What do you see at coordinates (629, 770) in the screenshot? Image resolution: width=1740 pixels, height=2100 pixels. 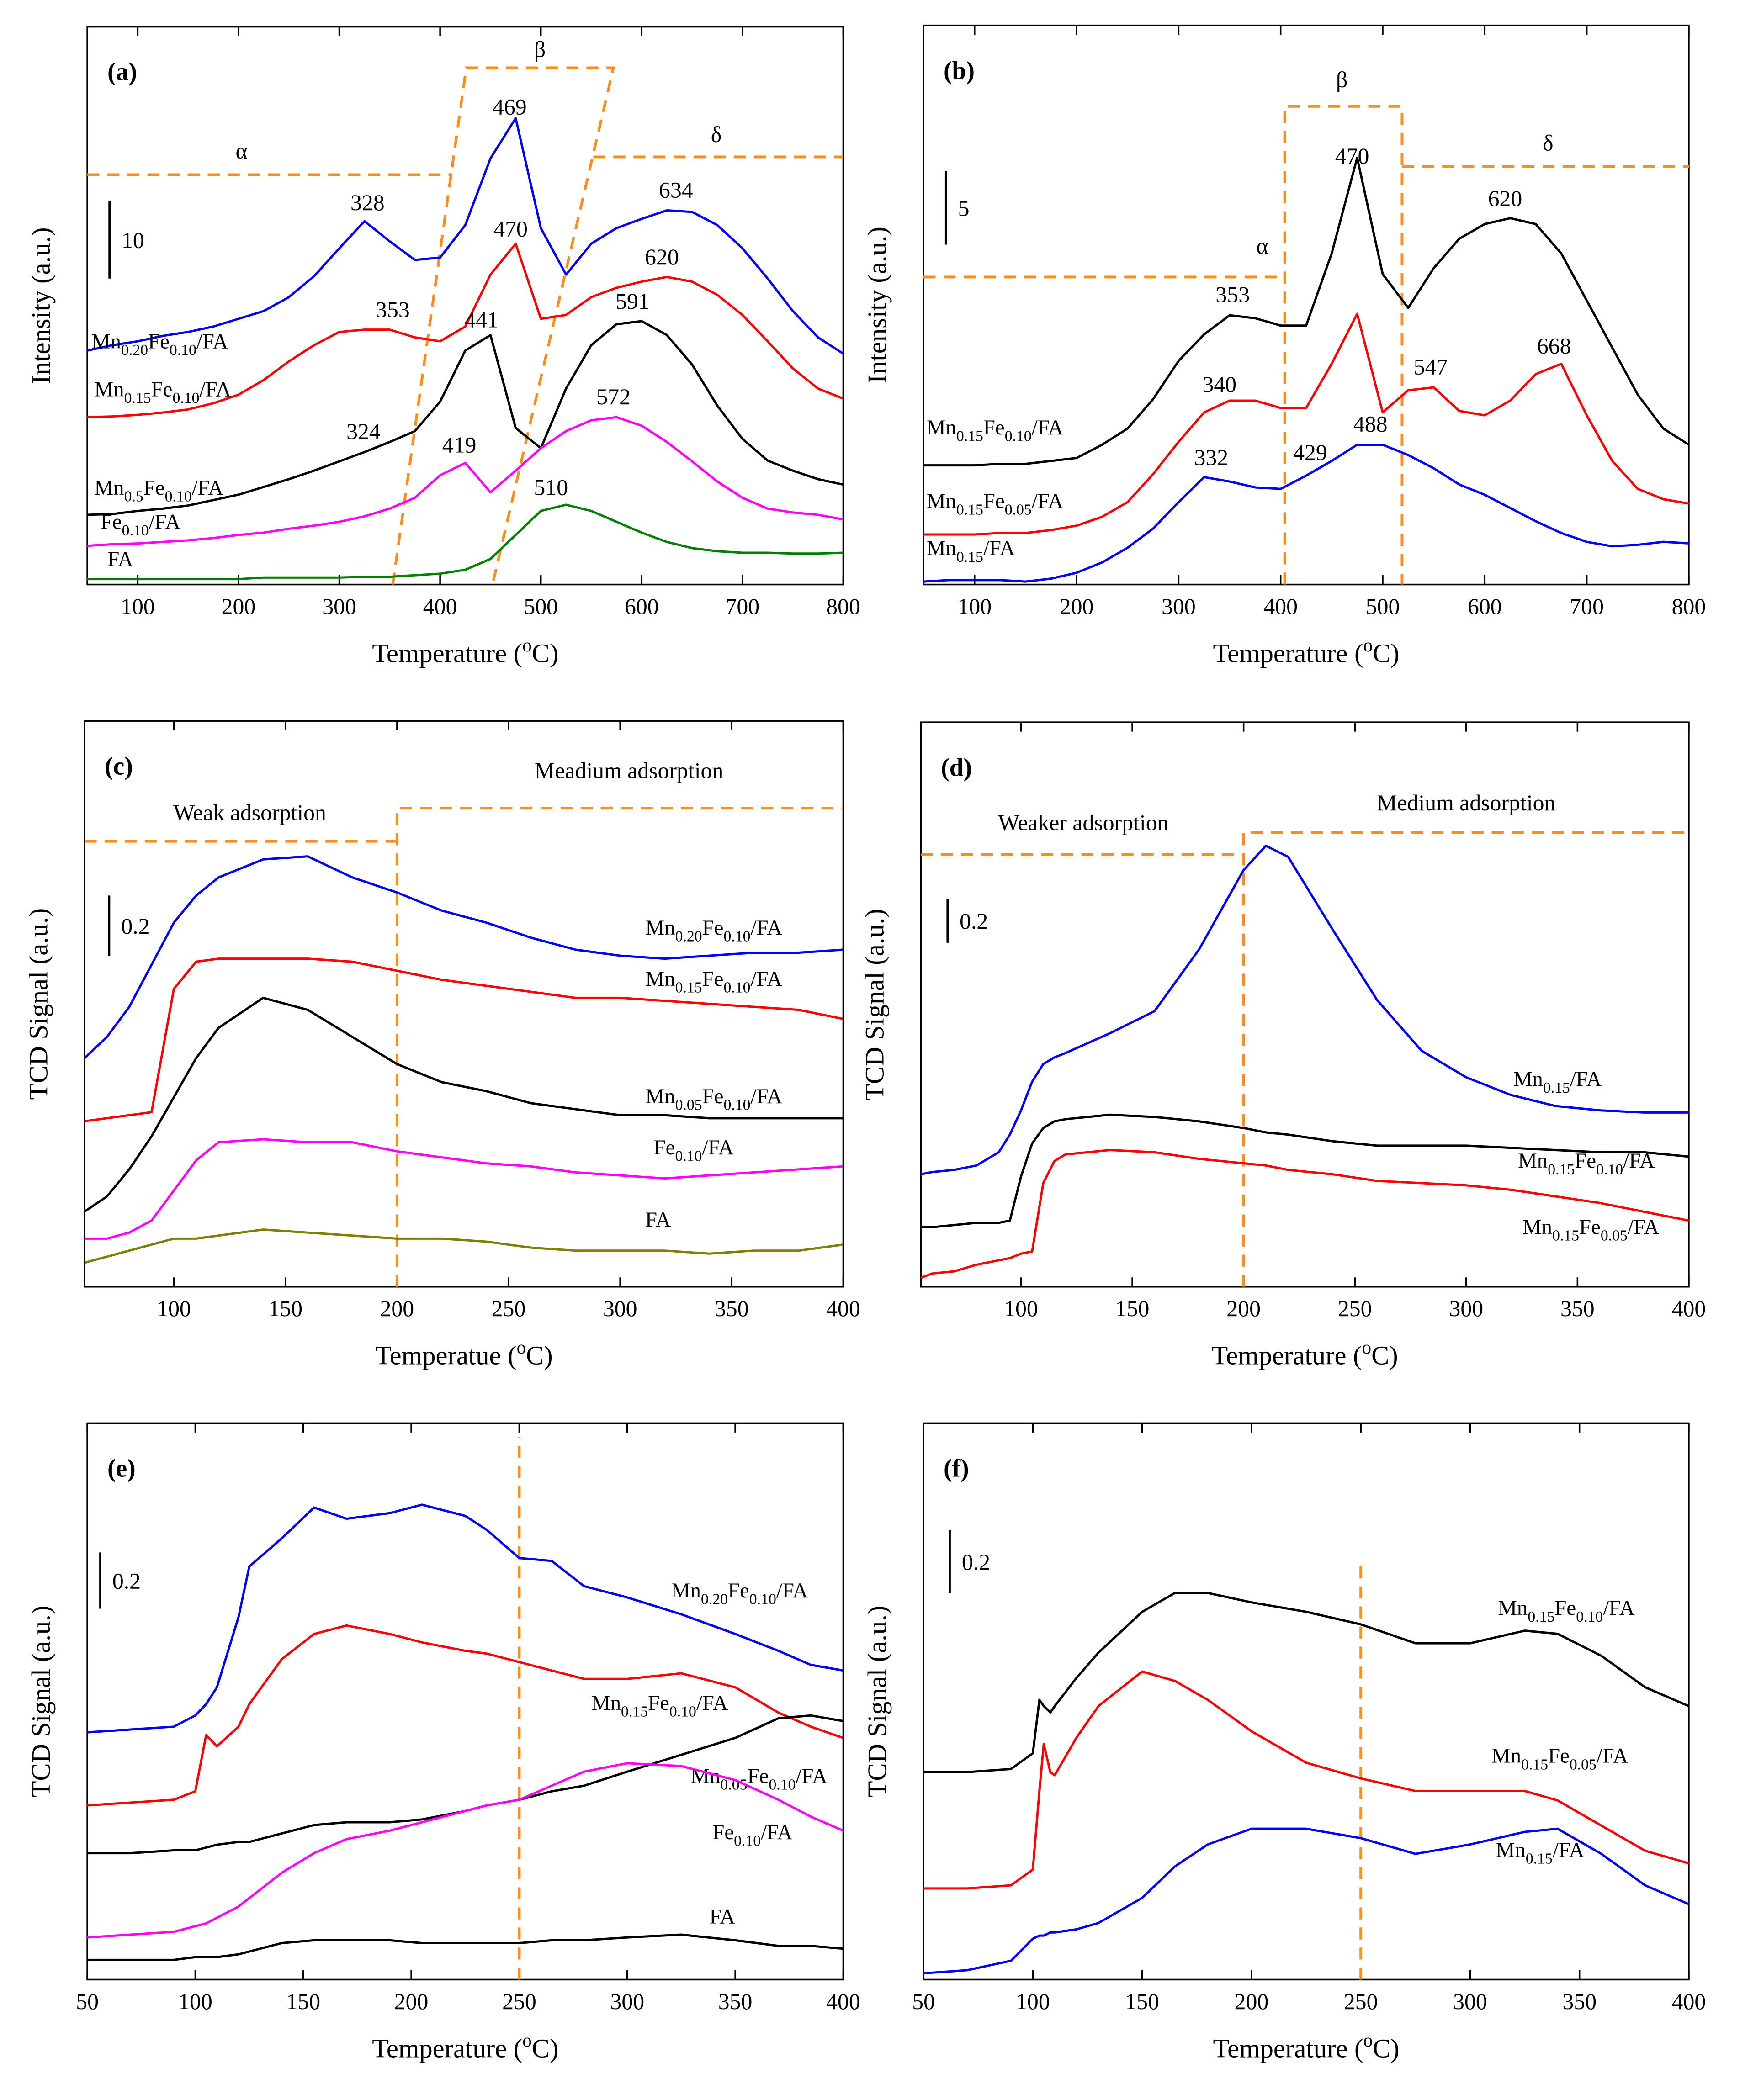 I see `region-label: Meadium adsorption` at bounding box center [629, 770].